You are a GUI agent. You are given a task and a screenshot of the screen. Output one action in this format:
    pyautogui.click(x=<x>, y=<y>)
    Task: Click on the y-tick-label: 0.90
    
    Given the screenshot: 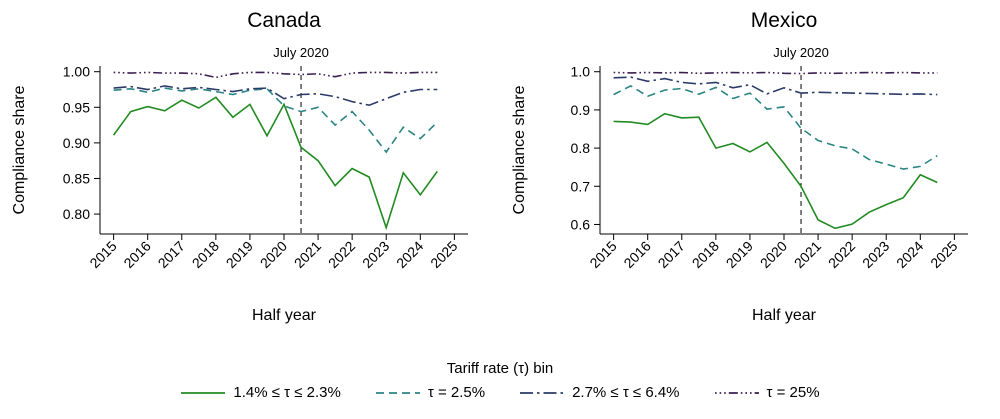 What is the action you would take?
    pyautogui.click(x=76, y=143)
    